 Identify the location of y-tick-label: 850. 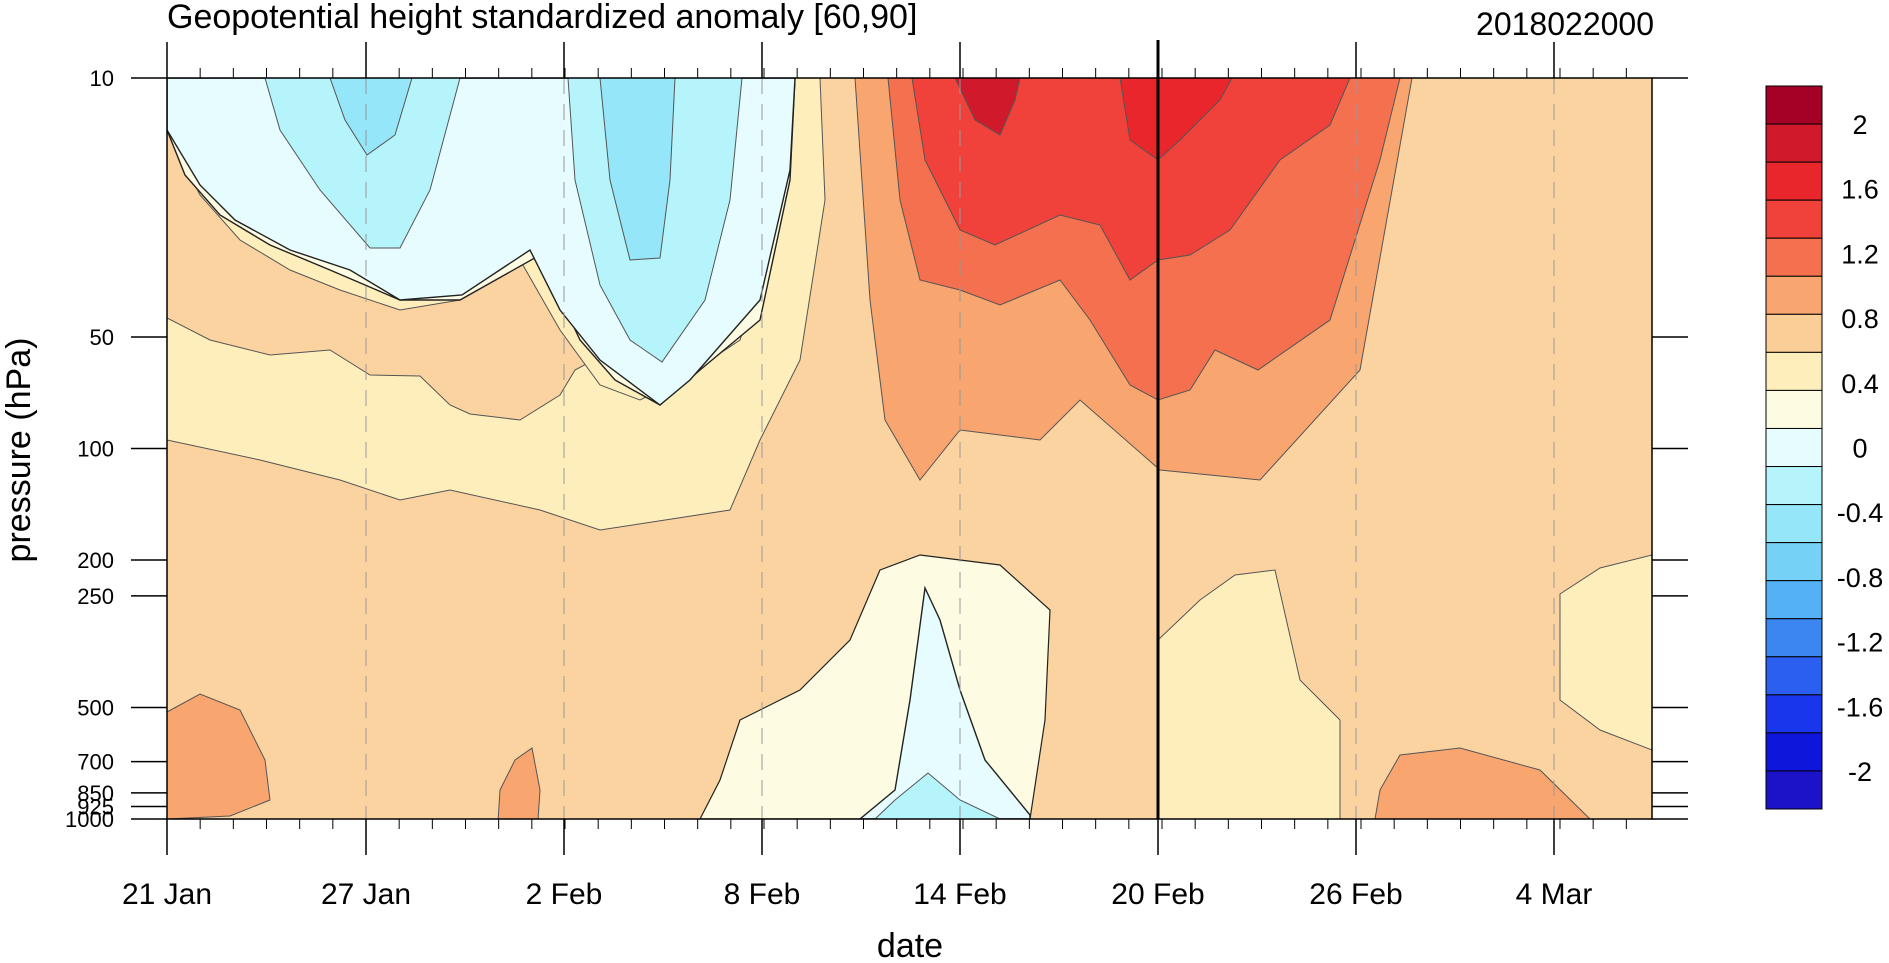
(95, 793).